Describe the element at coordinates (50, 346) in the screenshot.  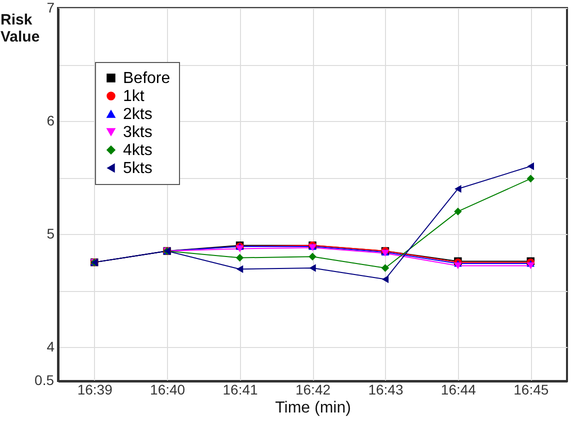
I see `y-tick-label: 4` at that location.